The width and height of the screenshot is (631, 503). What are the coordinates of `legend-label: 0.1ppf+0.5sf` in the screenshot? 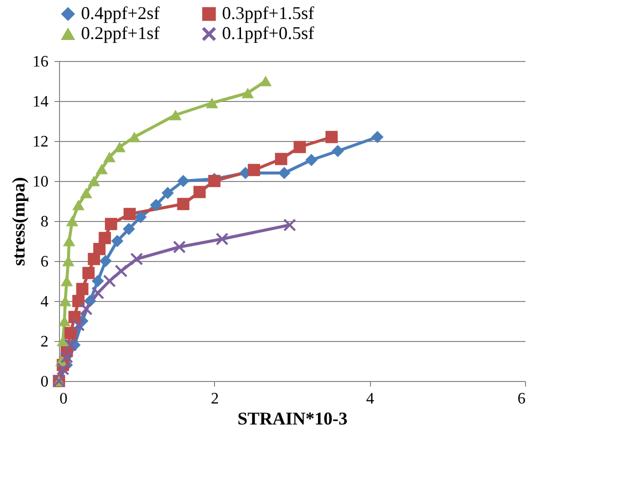 It's located at (268, 33).